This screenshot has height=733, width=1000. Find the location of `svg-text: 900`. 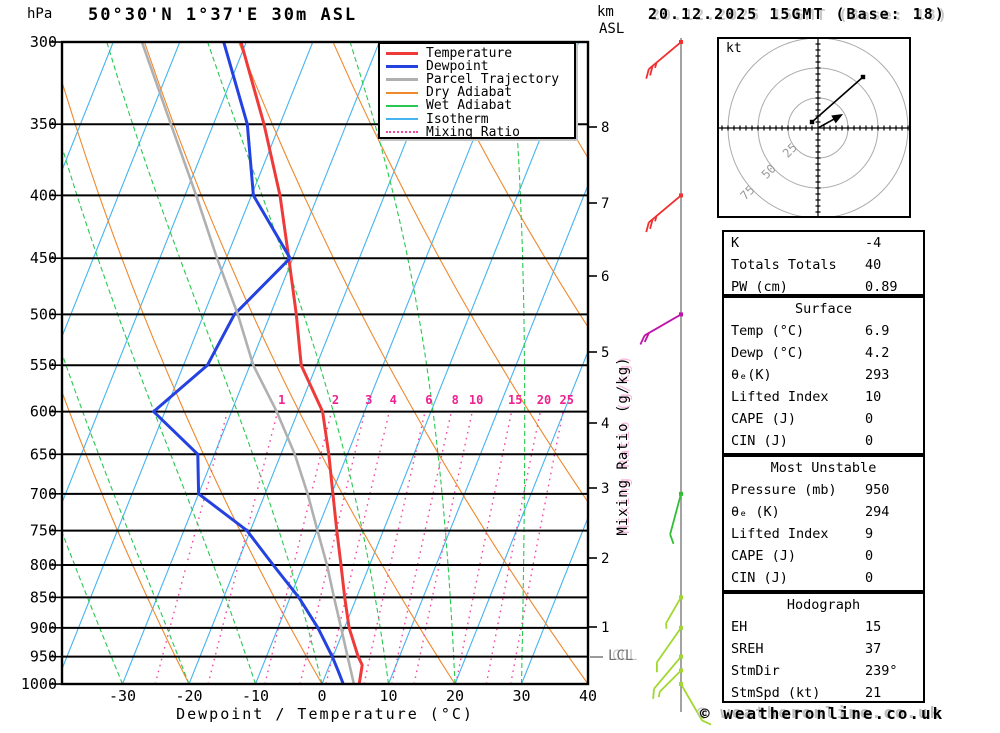

svg-text: 900 is located at coordinates (43, 628).